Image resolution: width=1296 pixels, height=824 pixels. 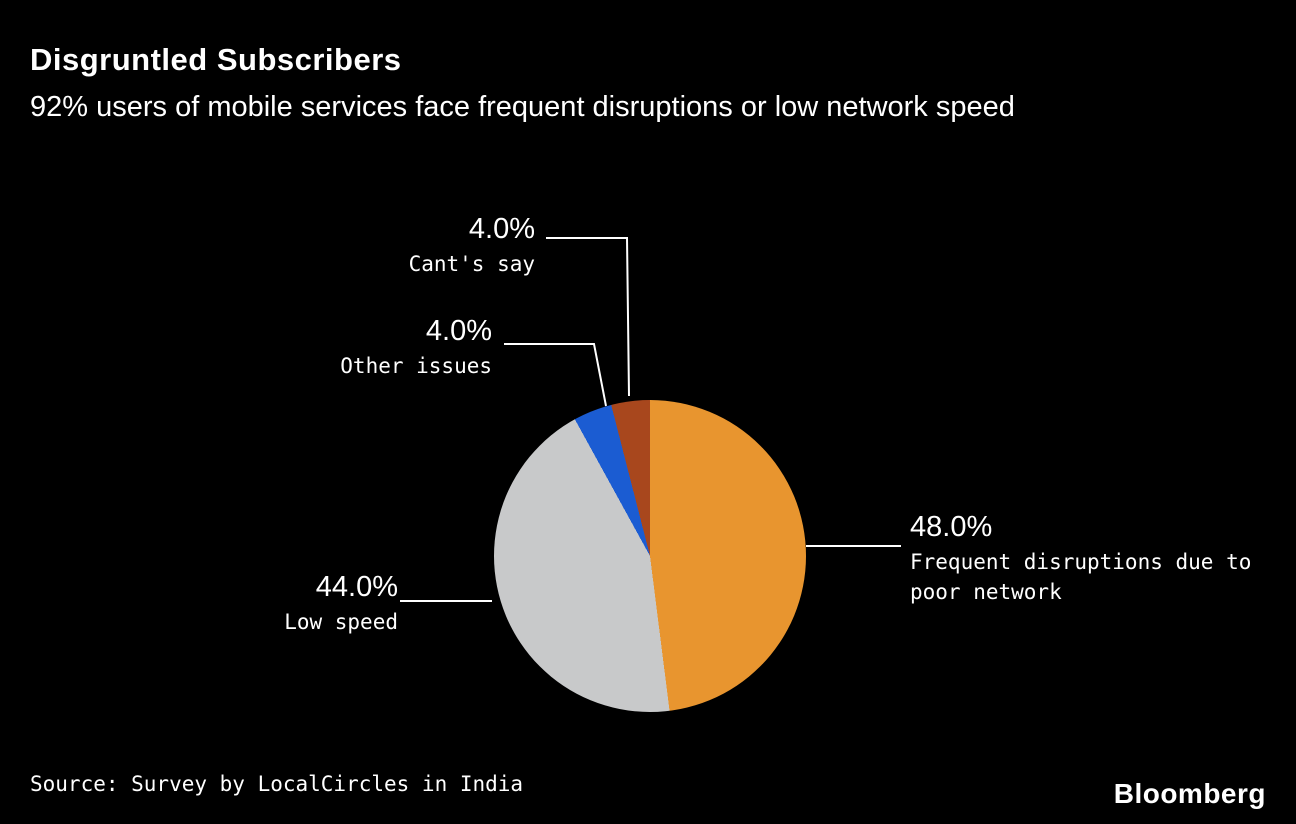 What do you see at coordinates (501, 229) in the screenshot?
I see `callout-cants-say-value: 4.0%` at bounding box center [501, 229].